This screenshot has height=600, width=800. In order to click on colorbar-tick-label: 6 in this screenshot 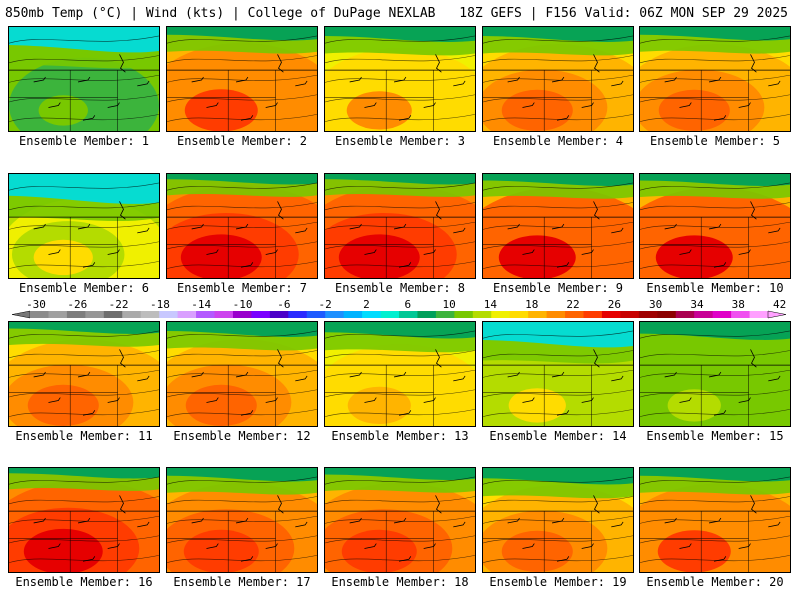, I will do `click(408, 304)`.